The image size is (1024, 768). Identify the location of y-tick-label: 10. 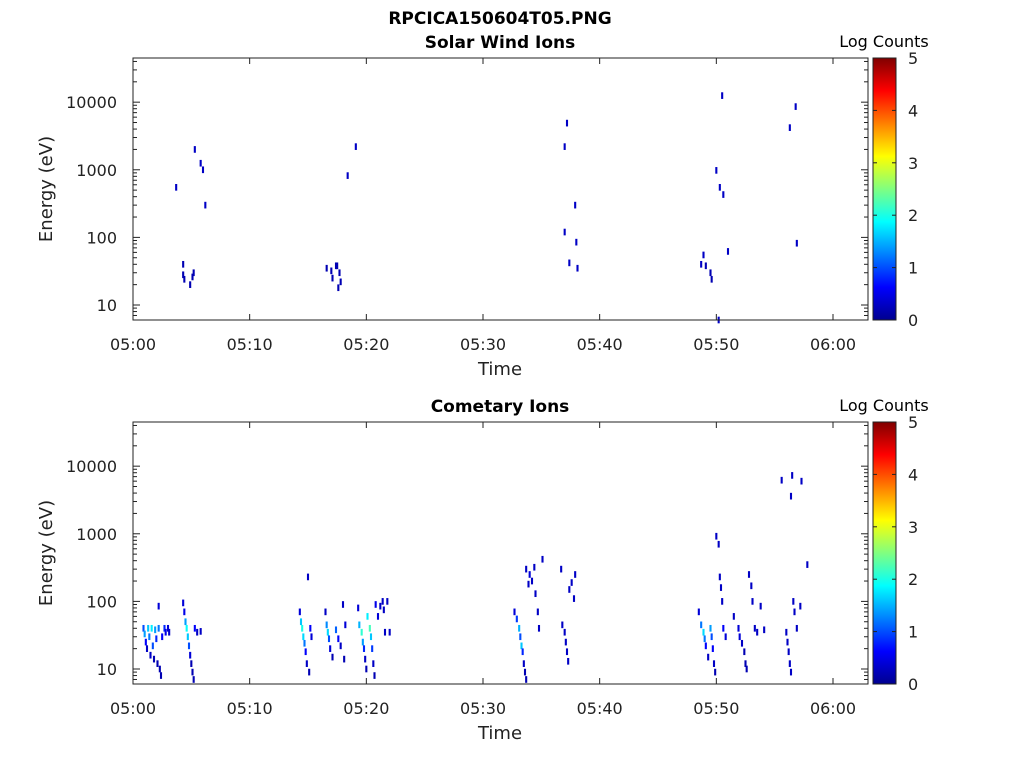
(107, 669).